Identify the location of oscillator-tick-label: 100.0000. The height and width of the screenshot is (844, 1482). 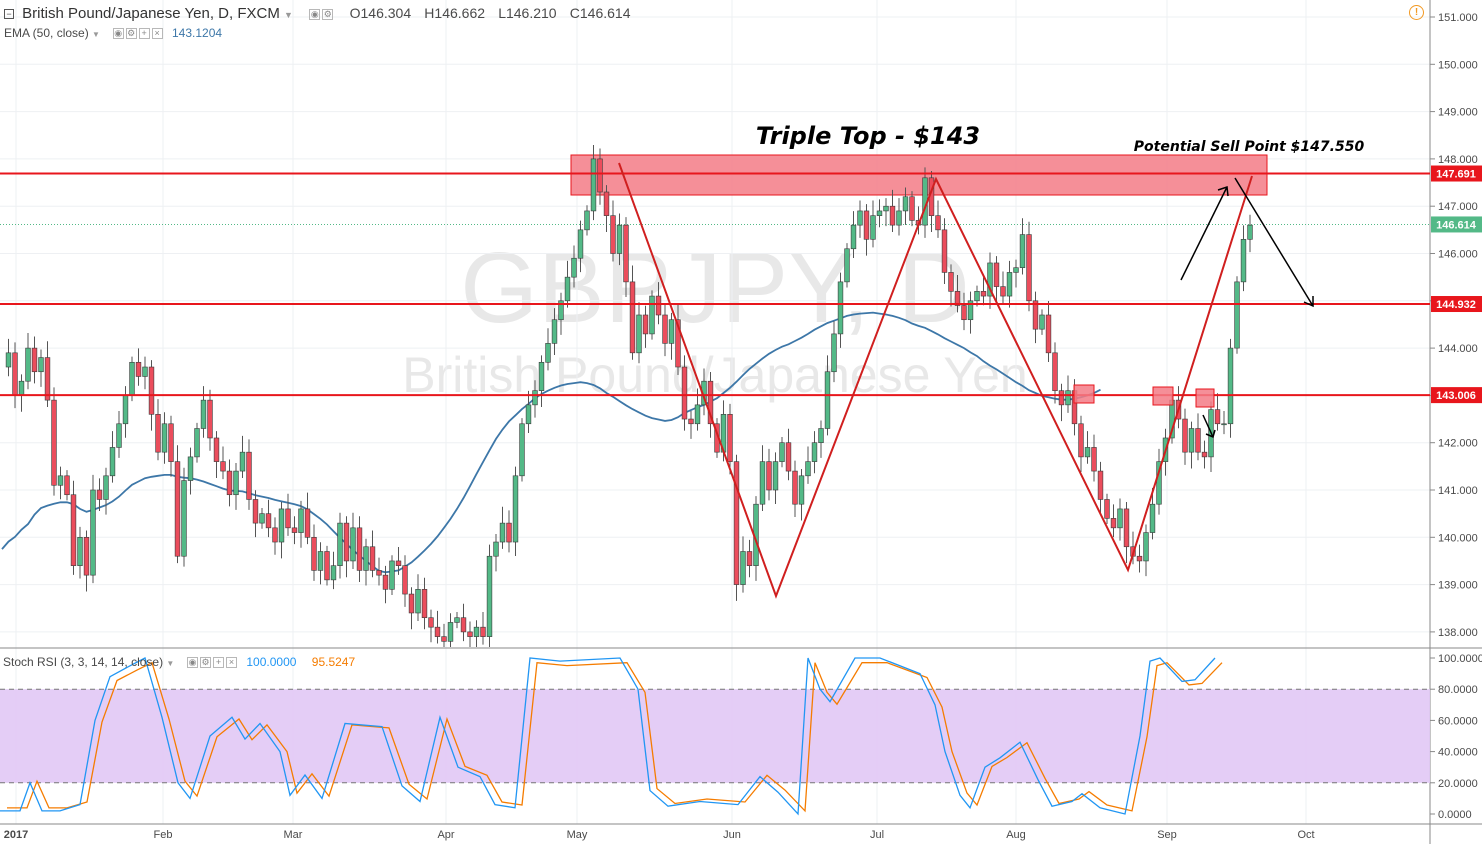
(1460, 659).